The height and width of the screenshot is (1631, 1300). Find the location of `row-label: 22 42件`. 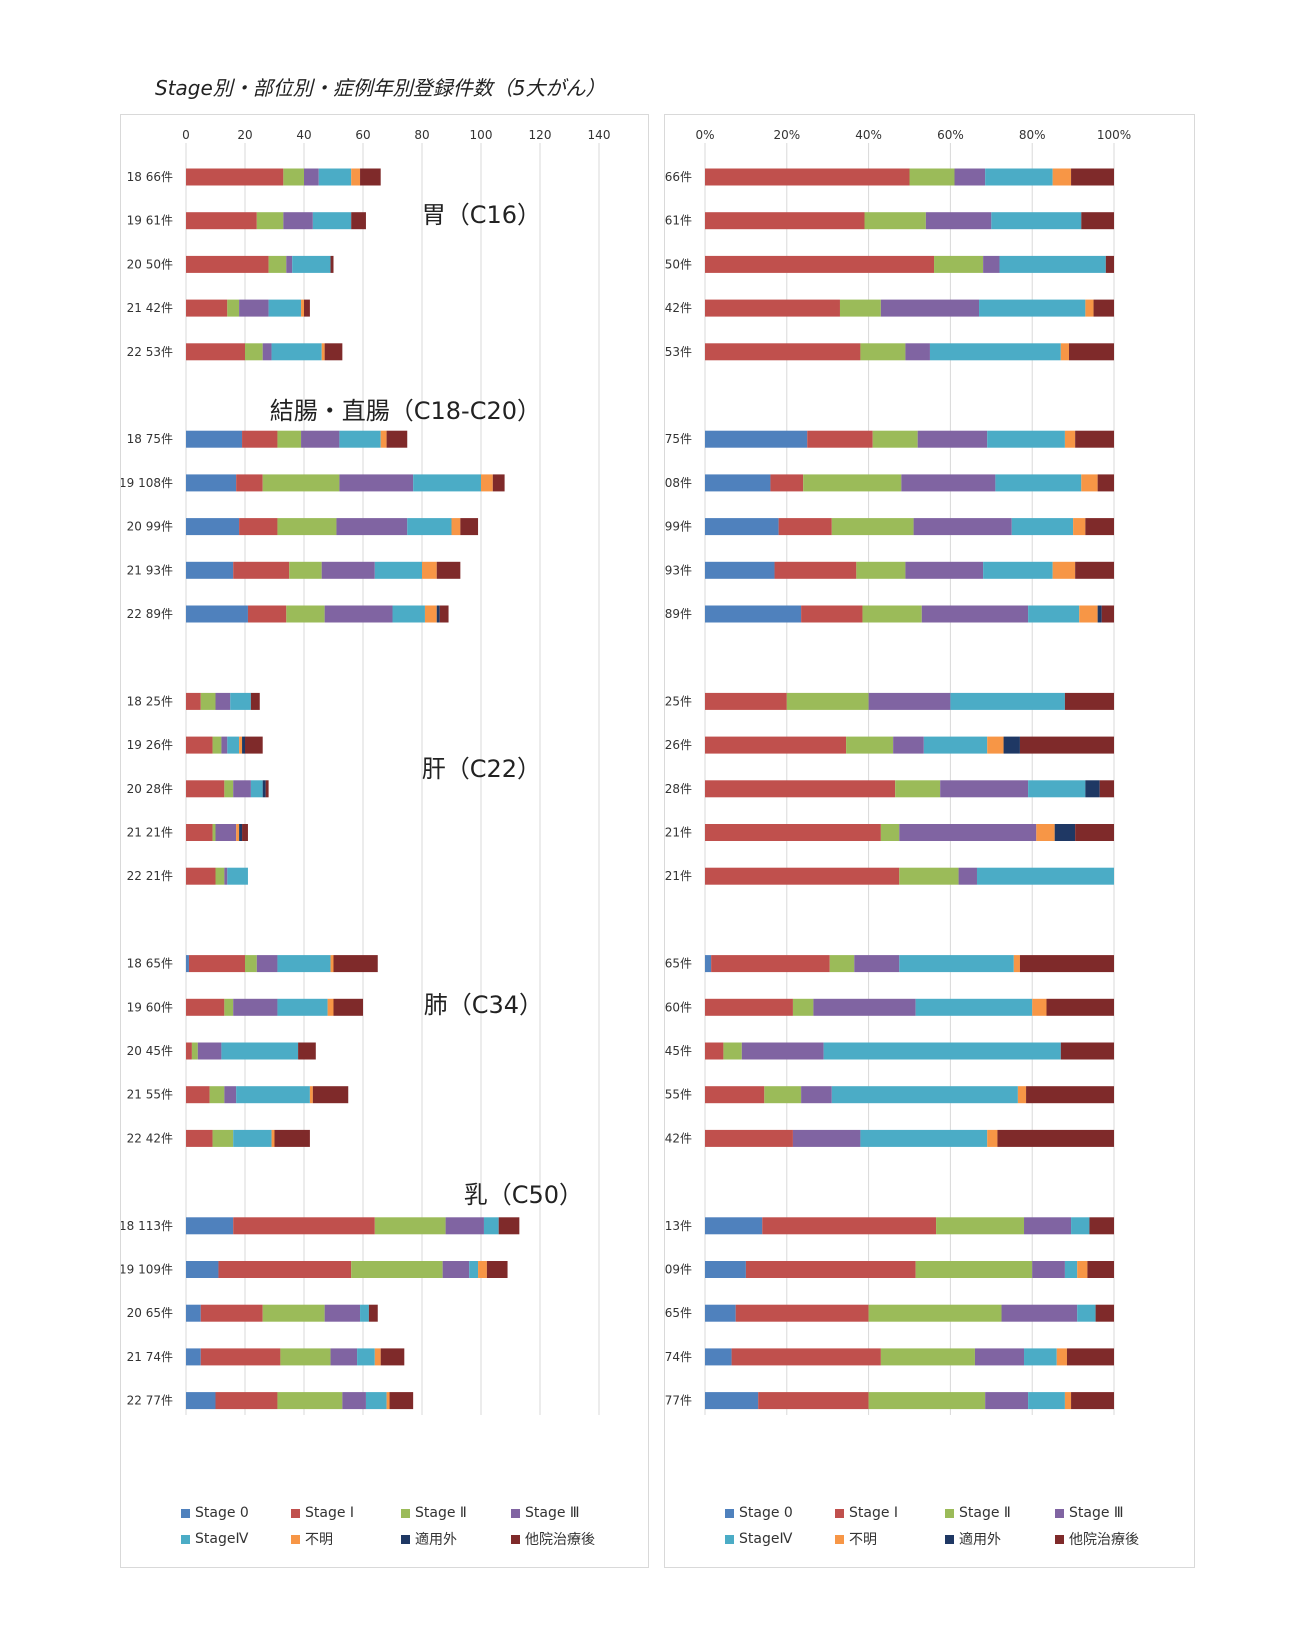

row-label: 22 42件 is located at coordinates (150, 1138).